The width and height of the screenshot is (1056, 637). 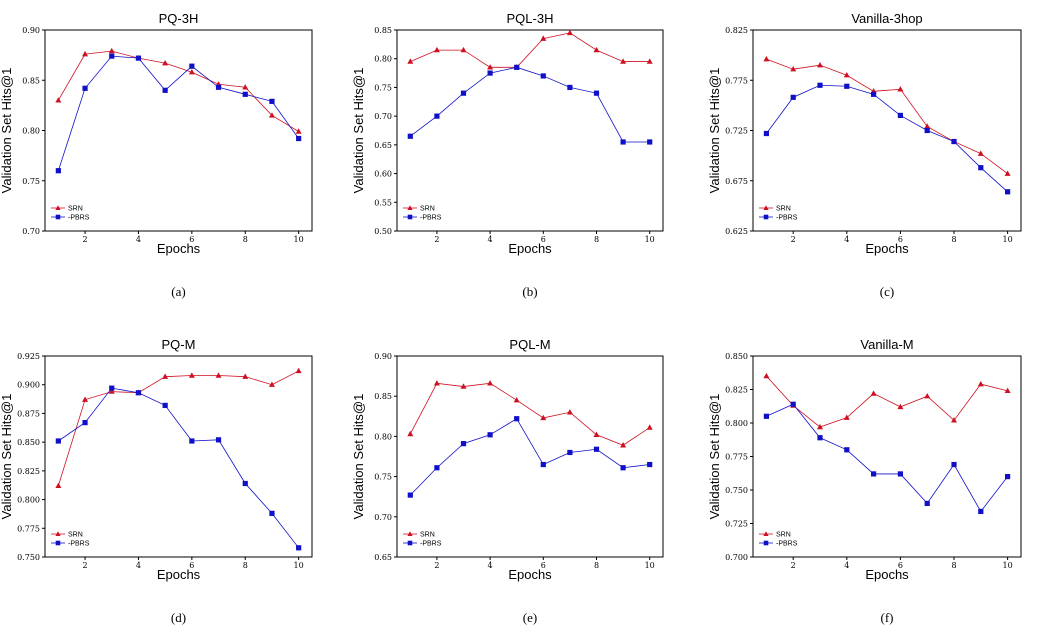 What do you see at coordinates (383, 557) in the screenshot?
I see `y-tick-label: 0.65` at bounding box center [383, 557].